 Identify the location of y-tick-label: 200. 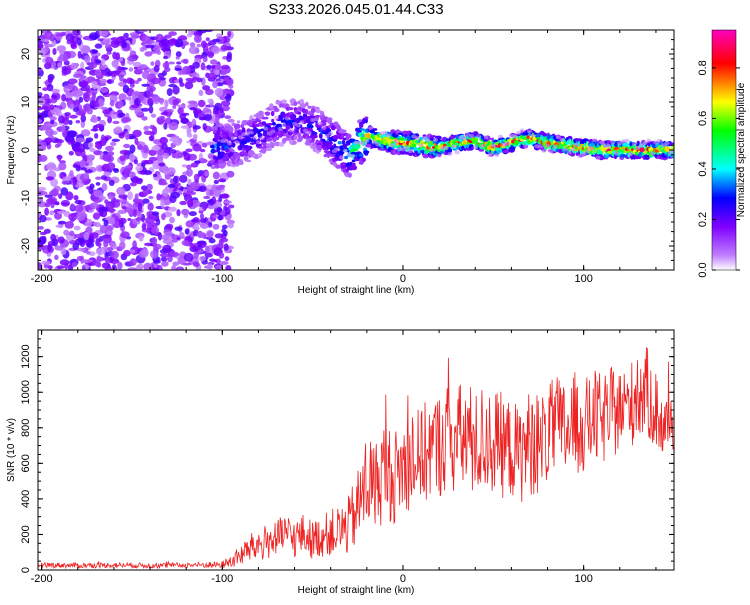
(26, 534).